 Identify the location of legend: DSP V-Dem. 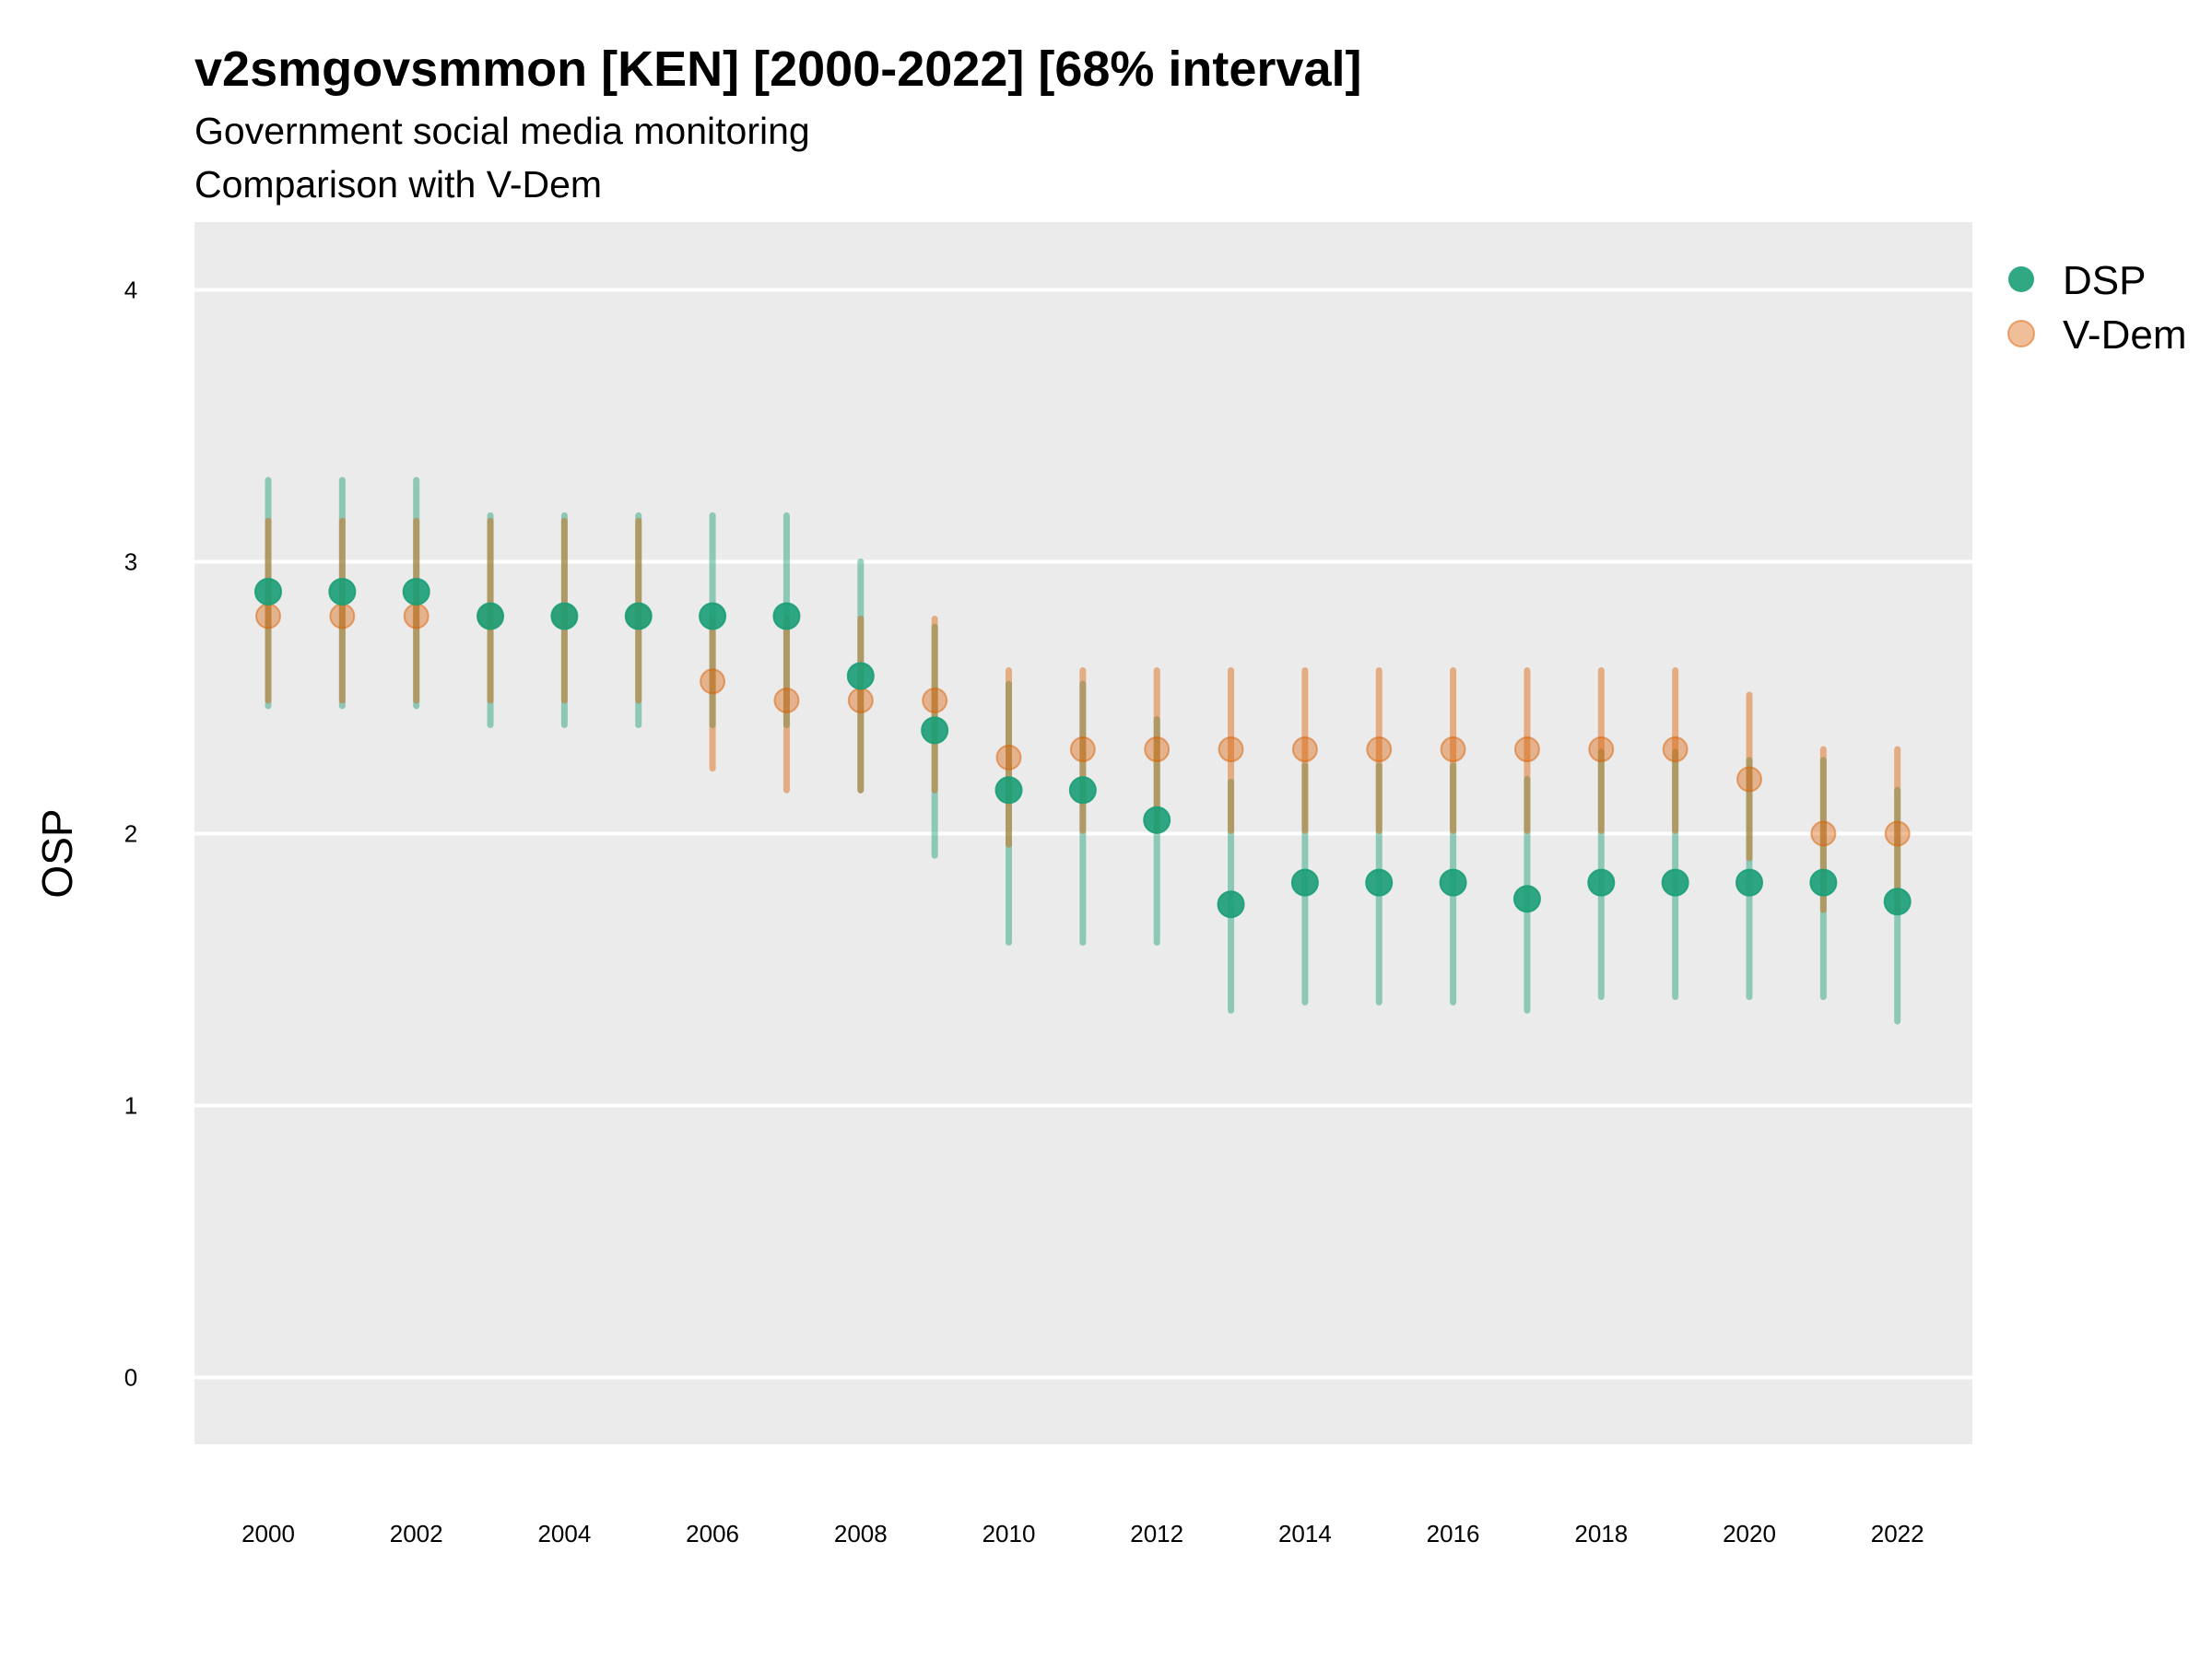
(2096, 308).